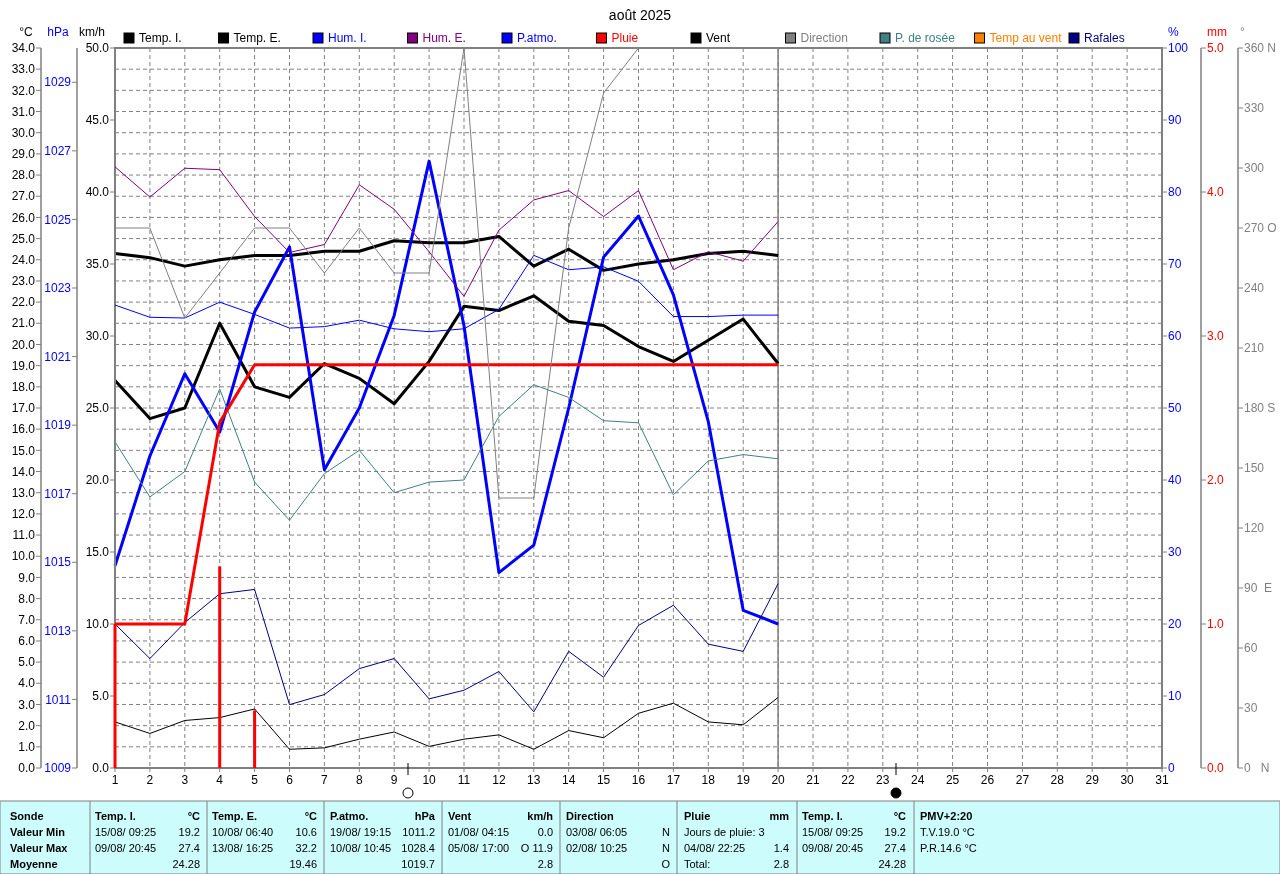  Describe the element at coordinates (779, 816) in the screenshot. I see `text: mm` at that location.